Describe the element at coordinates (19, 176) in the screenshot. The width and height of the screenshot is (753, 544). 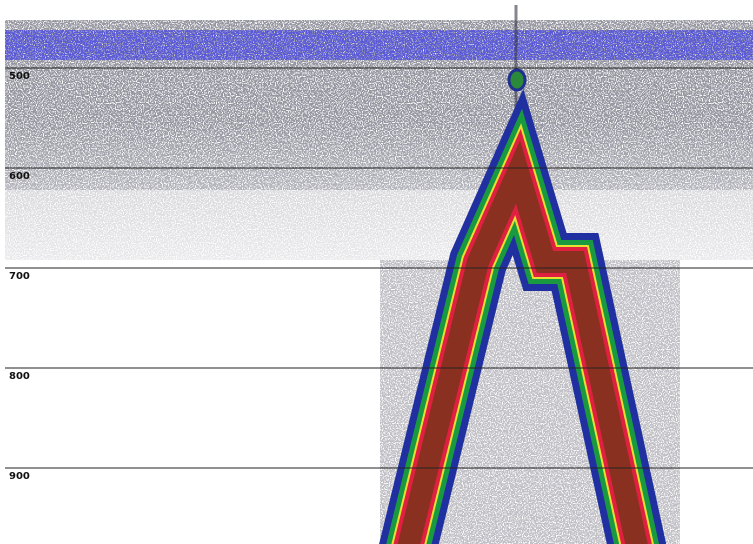
I see `depth-label: 600` at that location.